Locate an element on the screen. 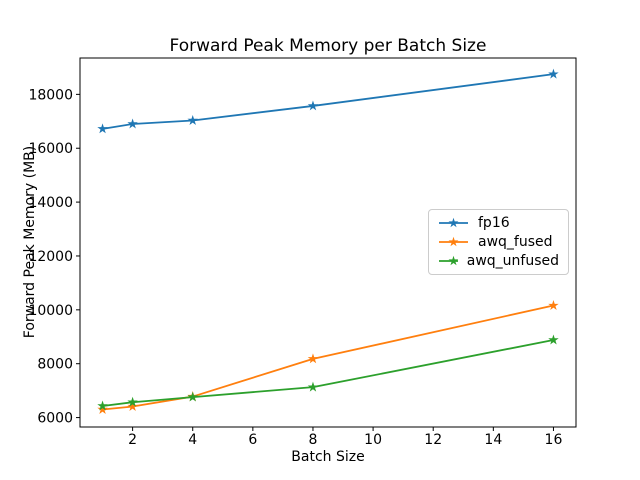 The width and height of the screenshot is (640, 480). chart-title: Forward Peak Memory per Batch Size is located at coordinates (328, 46).